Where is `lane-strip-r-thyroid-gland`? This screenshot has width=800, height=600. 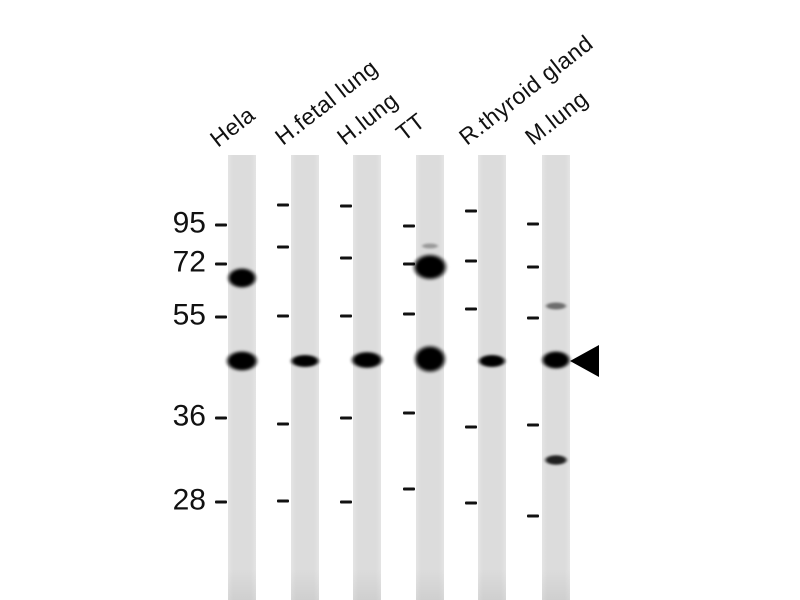 lane-strip-r-thyroid-gland is located at coordinates (492, 377).